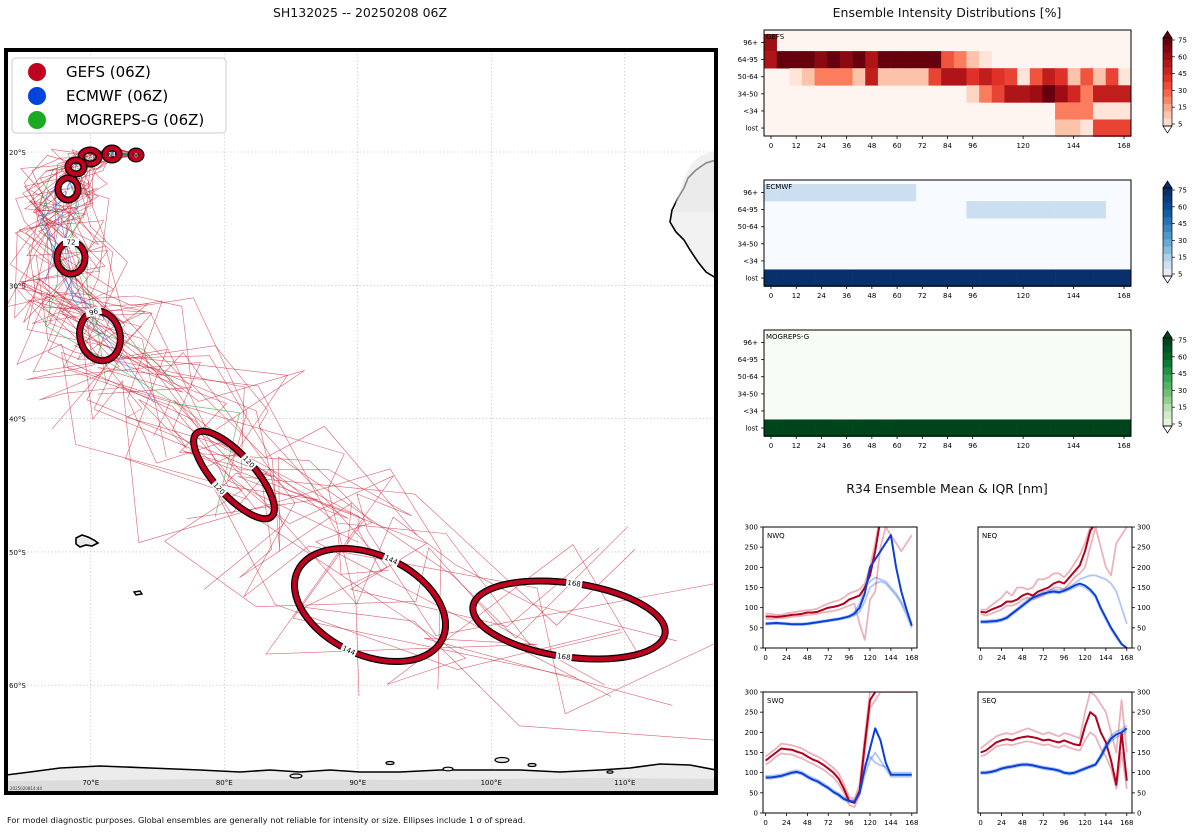 Image resolution: width=1200 pixels, height=840 pixels. I want to click on ellipse-24h: 24, so click(90, 157).